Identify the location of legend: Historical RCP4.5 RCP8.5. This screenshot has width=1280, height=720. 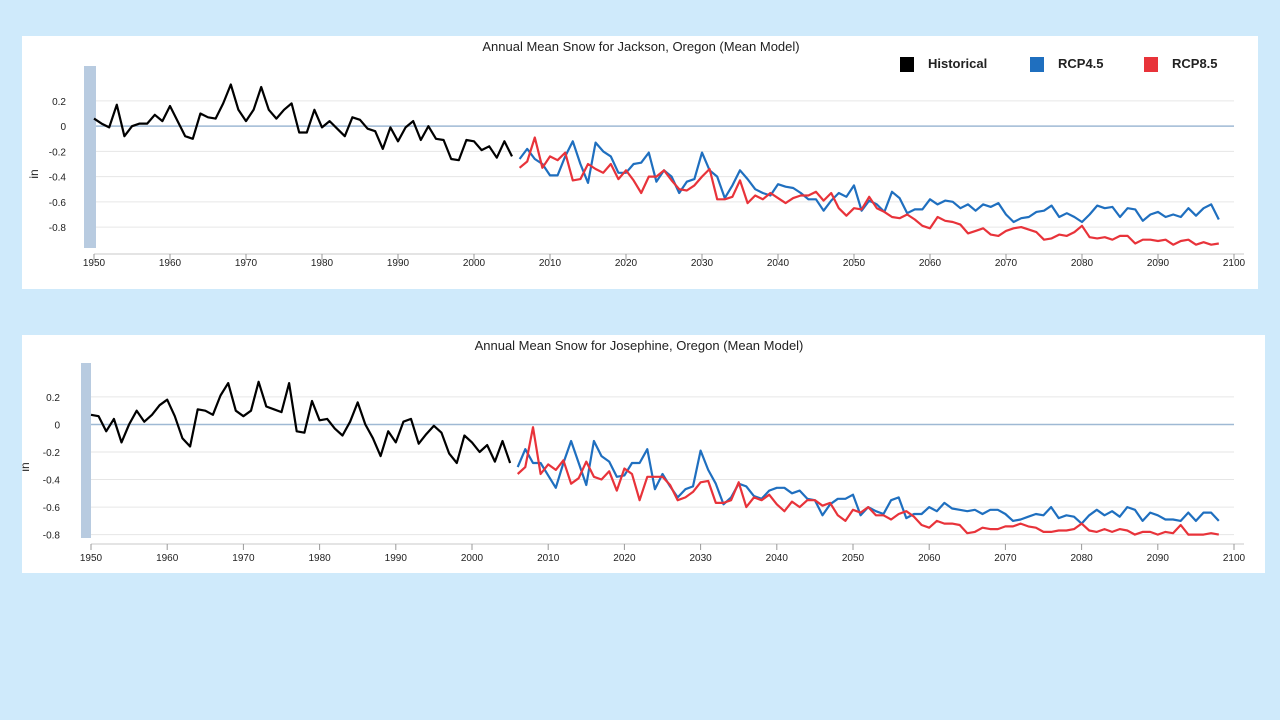
(1059, 64).